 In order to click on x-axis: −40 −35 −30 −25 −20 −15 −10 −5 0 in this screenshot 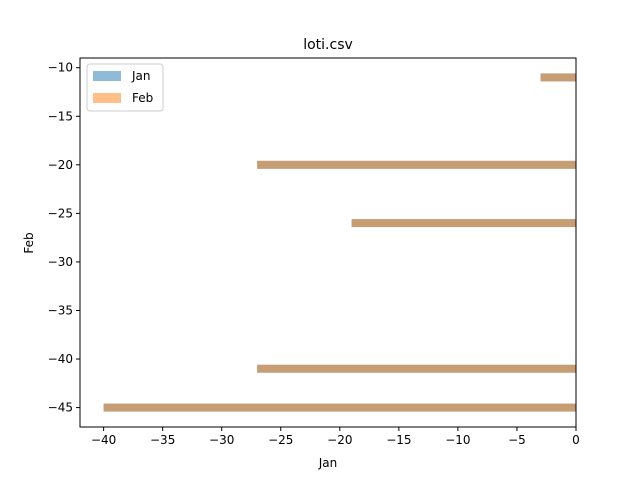, I will do `click(335, 437)`.